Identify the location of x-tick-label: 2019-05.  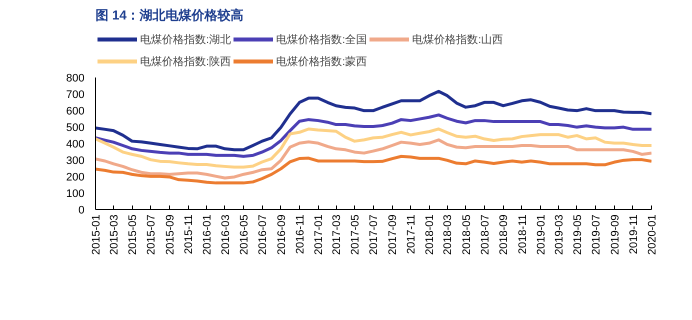
(578, 234).